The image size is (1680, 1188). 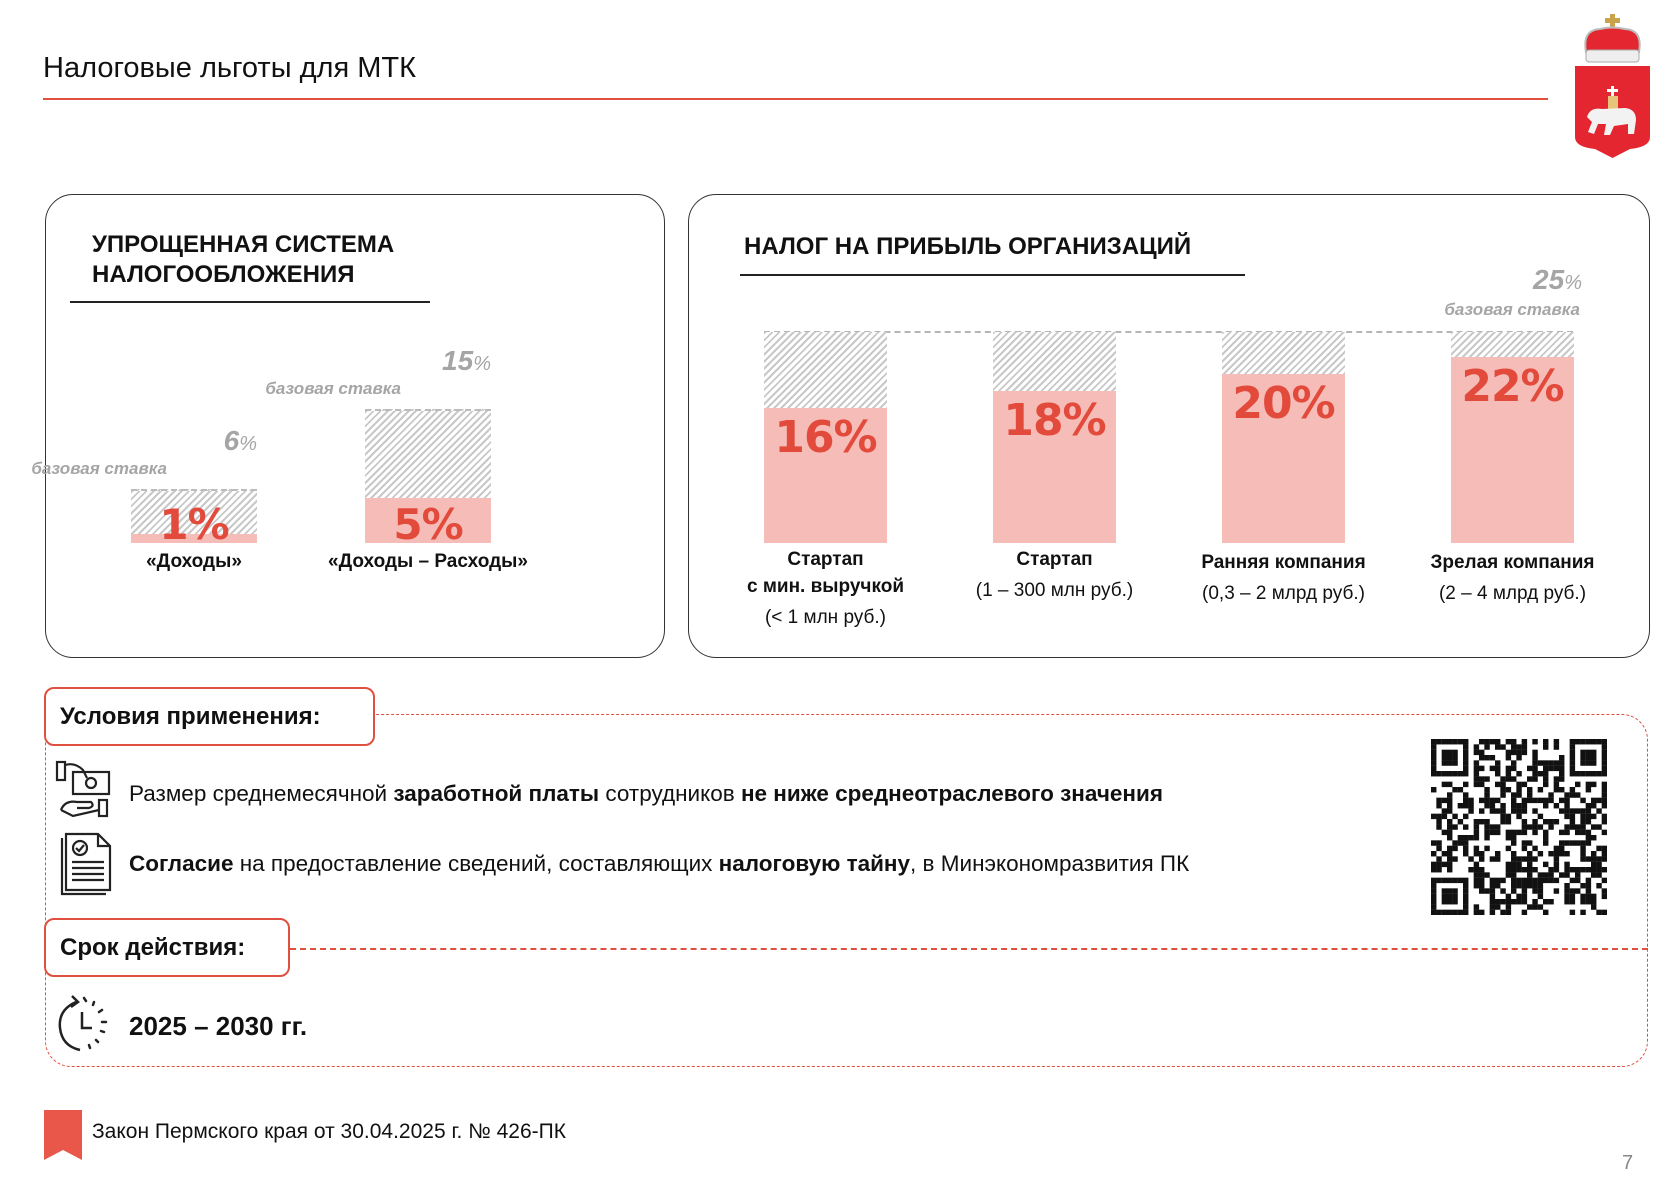 What do you see at coordinates (1519, 827) in the screenshot?
I see `qr-code` at bounding box center [1519, 827].